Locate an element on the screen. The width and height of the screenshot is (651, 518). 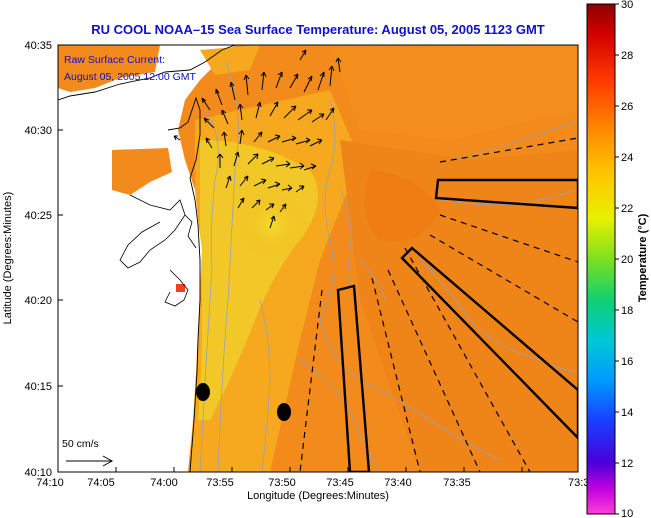
colorbar-gradient is located at coordinates (601, 259).